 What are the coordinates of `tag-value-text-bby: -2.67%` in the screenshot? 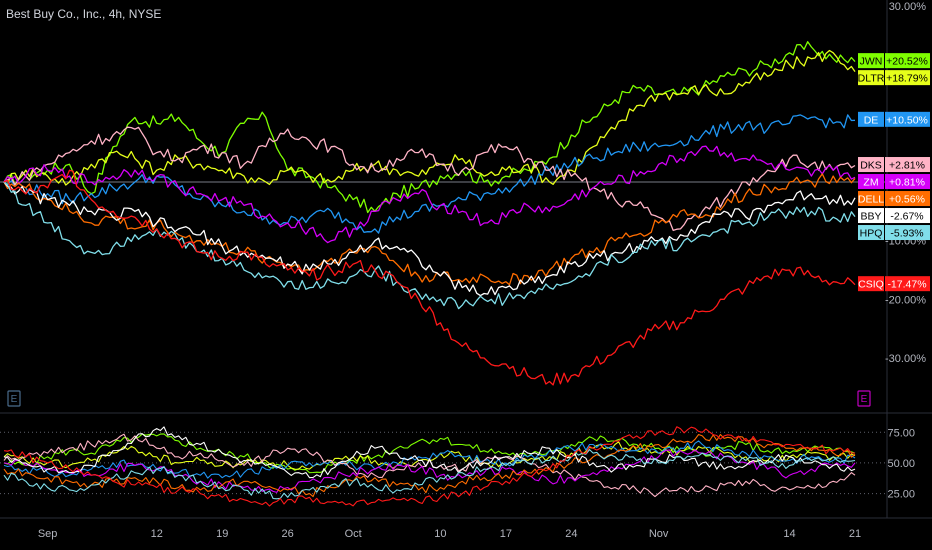 It's located at (906, 217).